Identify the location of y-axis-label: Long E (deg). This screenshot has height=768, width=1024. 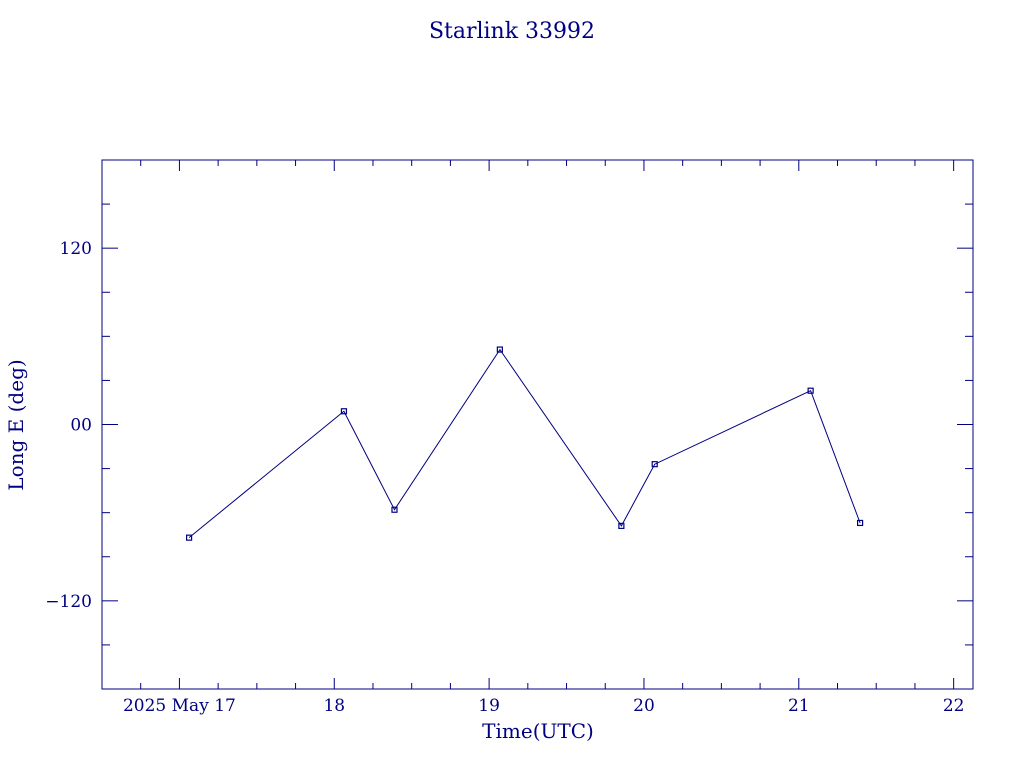
(16, 424).